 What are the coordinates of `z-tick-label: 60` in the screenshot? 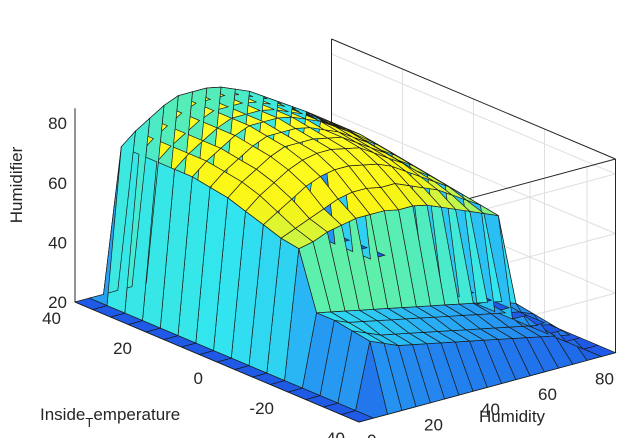 It's located at (57, 183).